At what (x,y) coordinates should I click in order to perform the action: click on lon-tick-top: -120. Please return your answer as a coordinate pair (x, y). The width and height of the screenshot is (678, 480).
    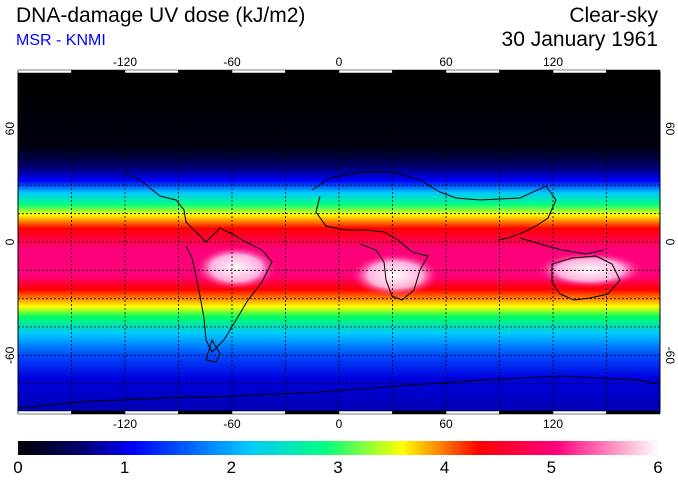
    Looking at the image, I should click on (125, 62).